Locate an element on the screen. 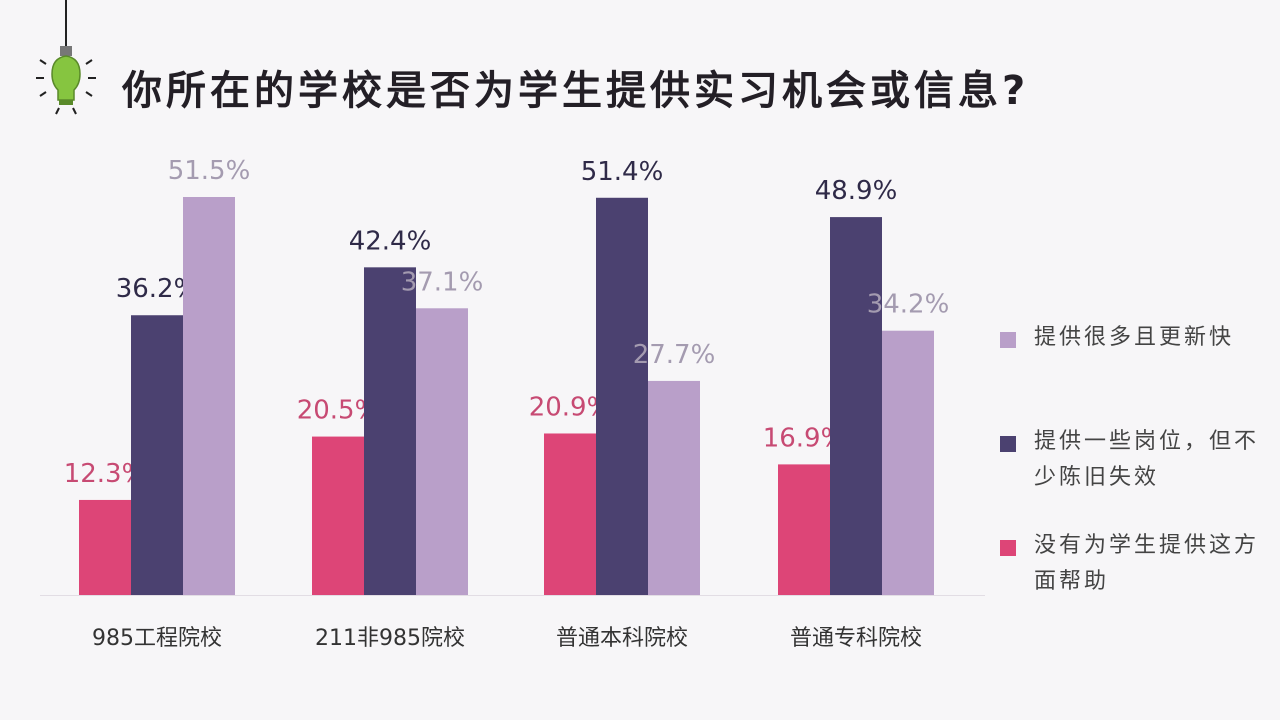 Image resolution: width=1280 pixels, height=720 pixels. legend-item: 没有为学生提供这方面帮助 is located at coordinates (1138, 580).